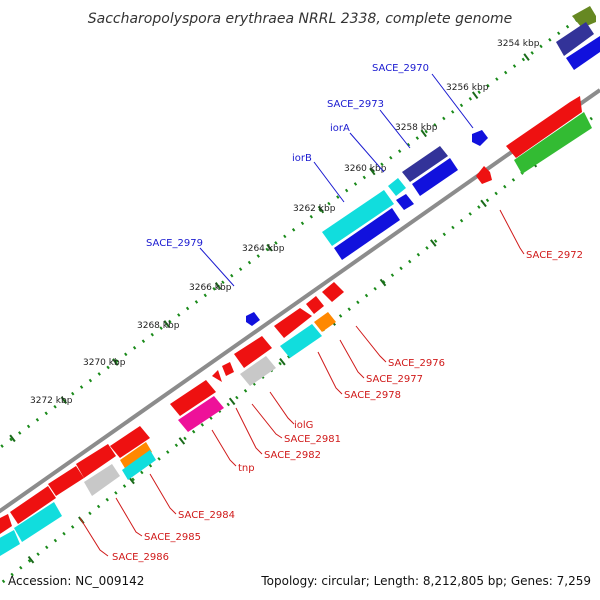  What do you see at coordinates (51, 401) in the screenshot?
I see `tick-label-3272: 3272 kbp` at bounding box center [51, 401].